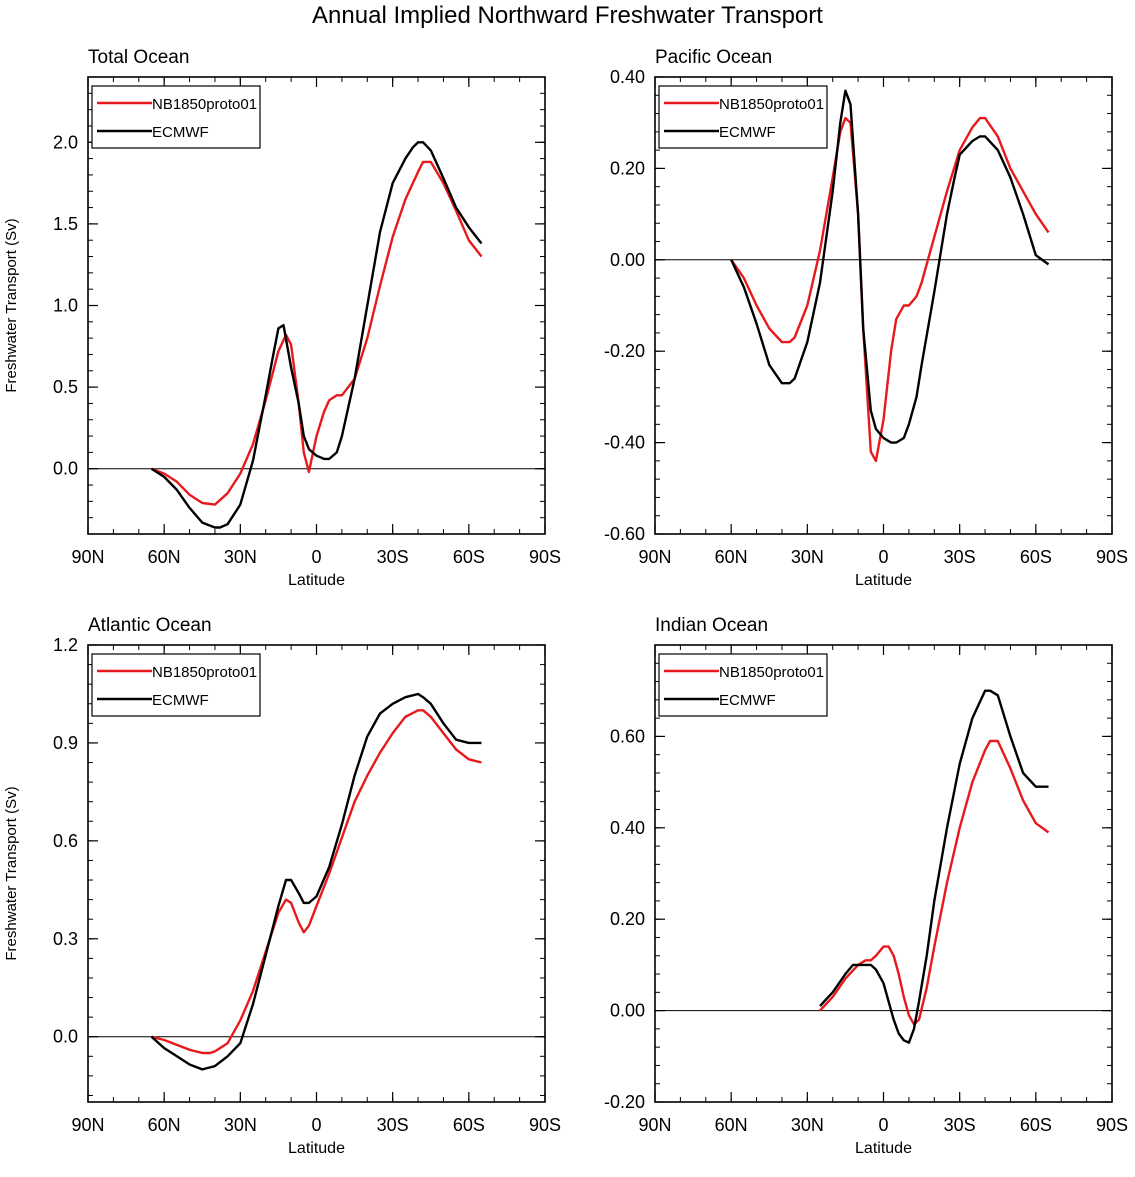 Image resolution: width=1135 pixels, height=1177 pixels. I want to click on panel-title: Atlantic Ocean, so click(150, 625).